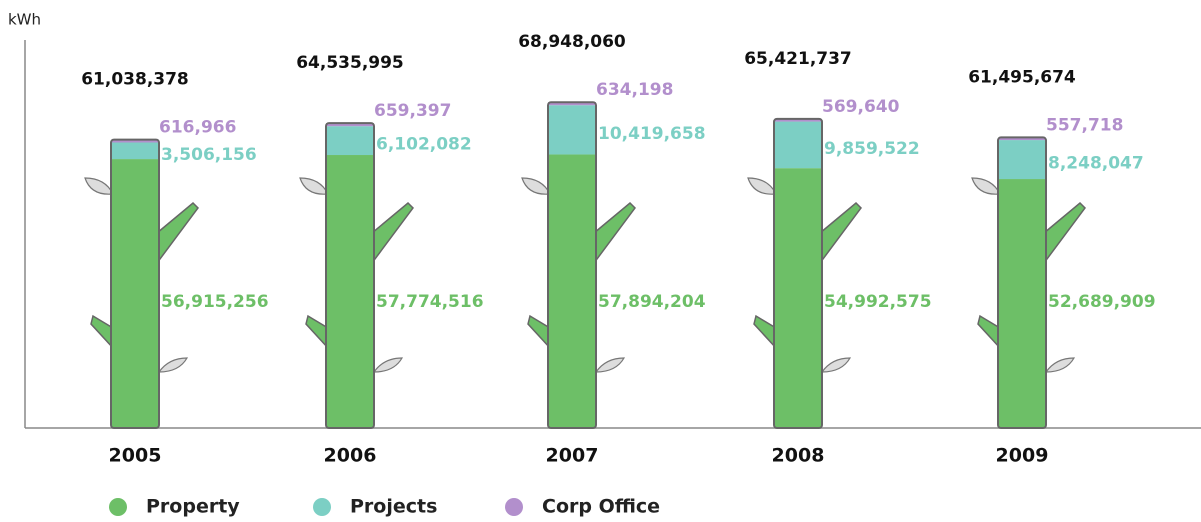  I want to click on total-label: 64,535,995, so click(350, 63).